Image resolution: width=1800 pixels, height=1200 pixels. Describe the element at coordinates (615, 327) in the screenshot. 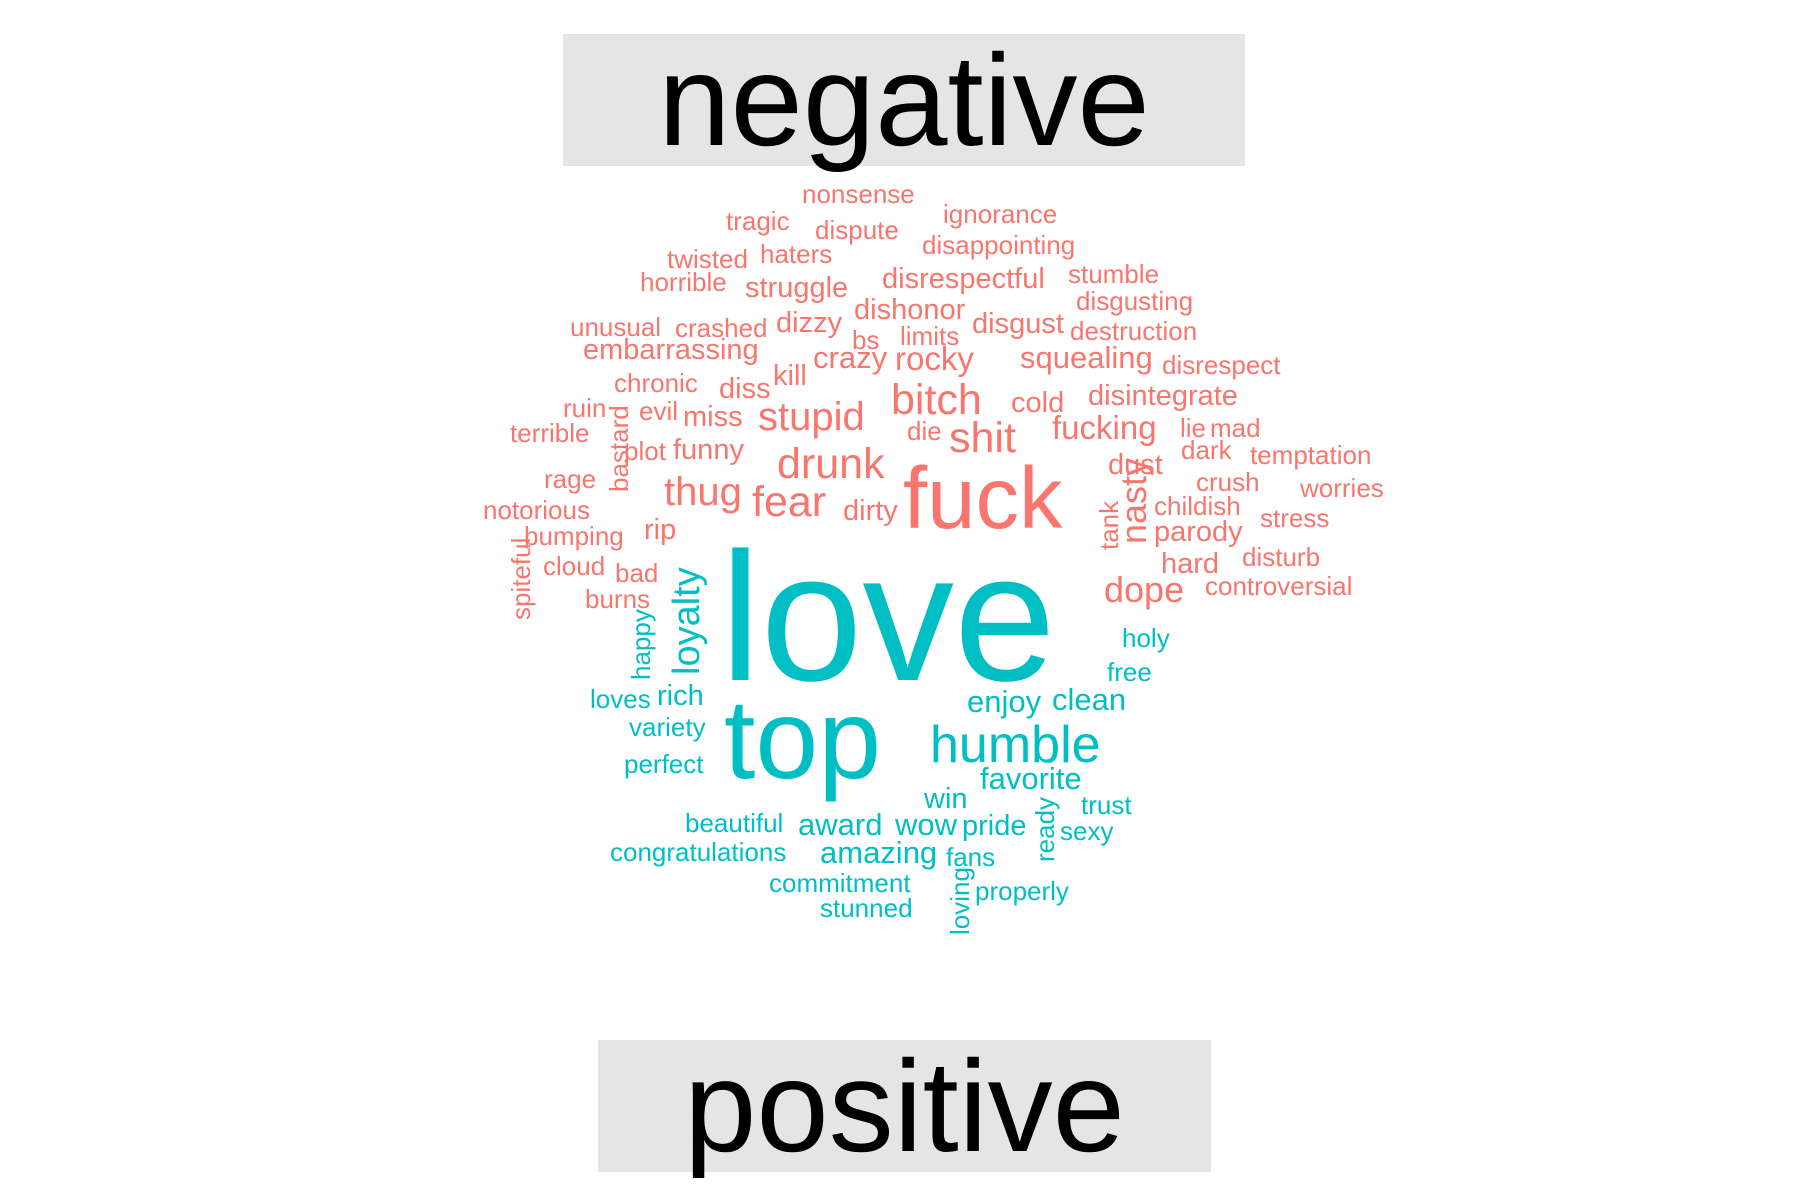

I see `negative-word-unusual: unusual` at that location.